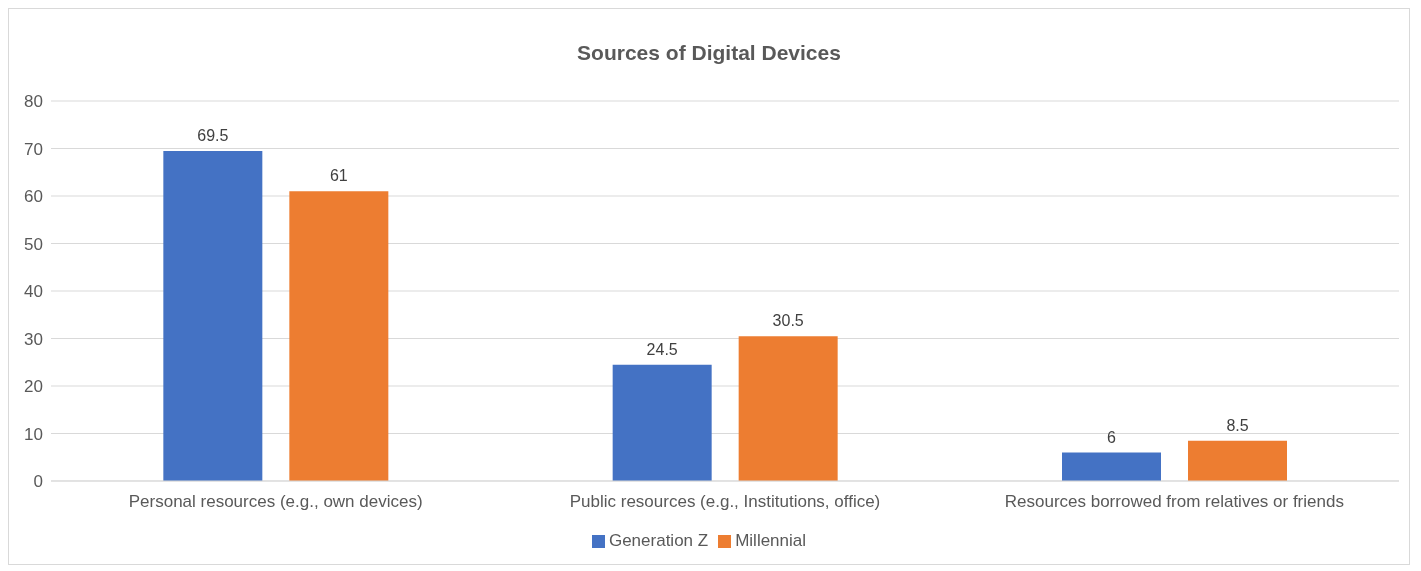 This screenshot has width=1421, height=571. Describe the element at coordinates (33, 149) in the screenshot. I see `y-tick-label: 70` at that location.